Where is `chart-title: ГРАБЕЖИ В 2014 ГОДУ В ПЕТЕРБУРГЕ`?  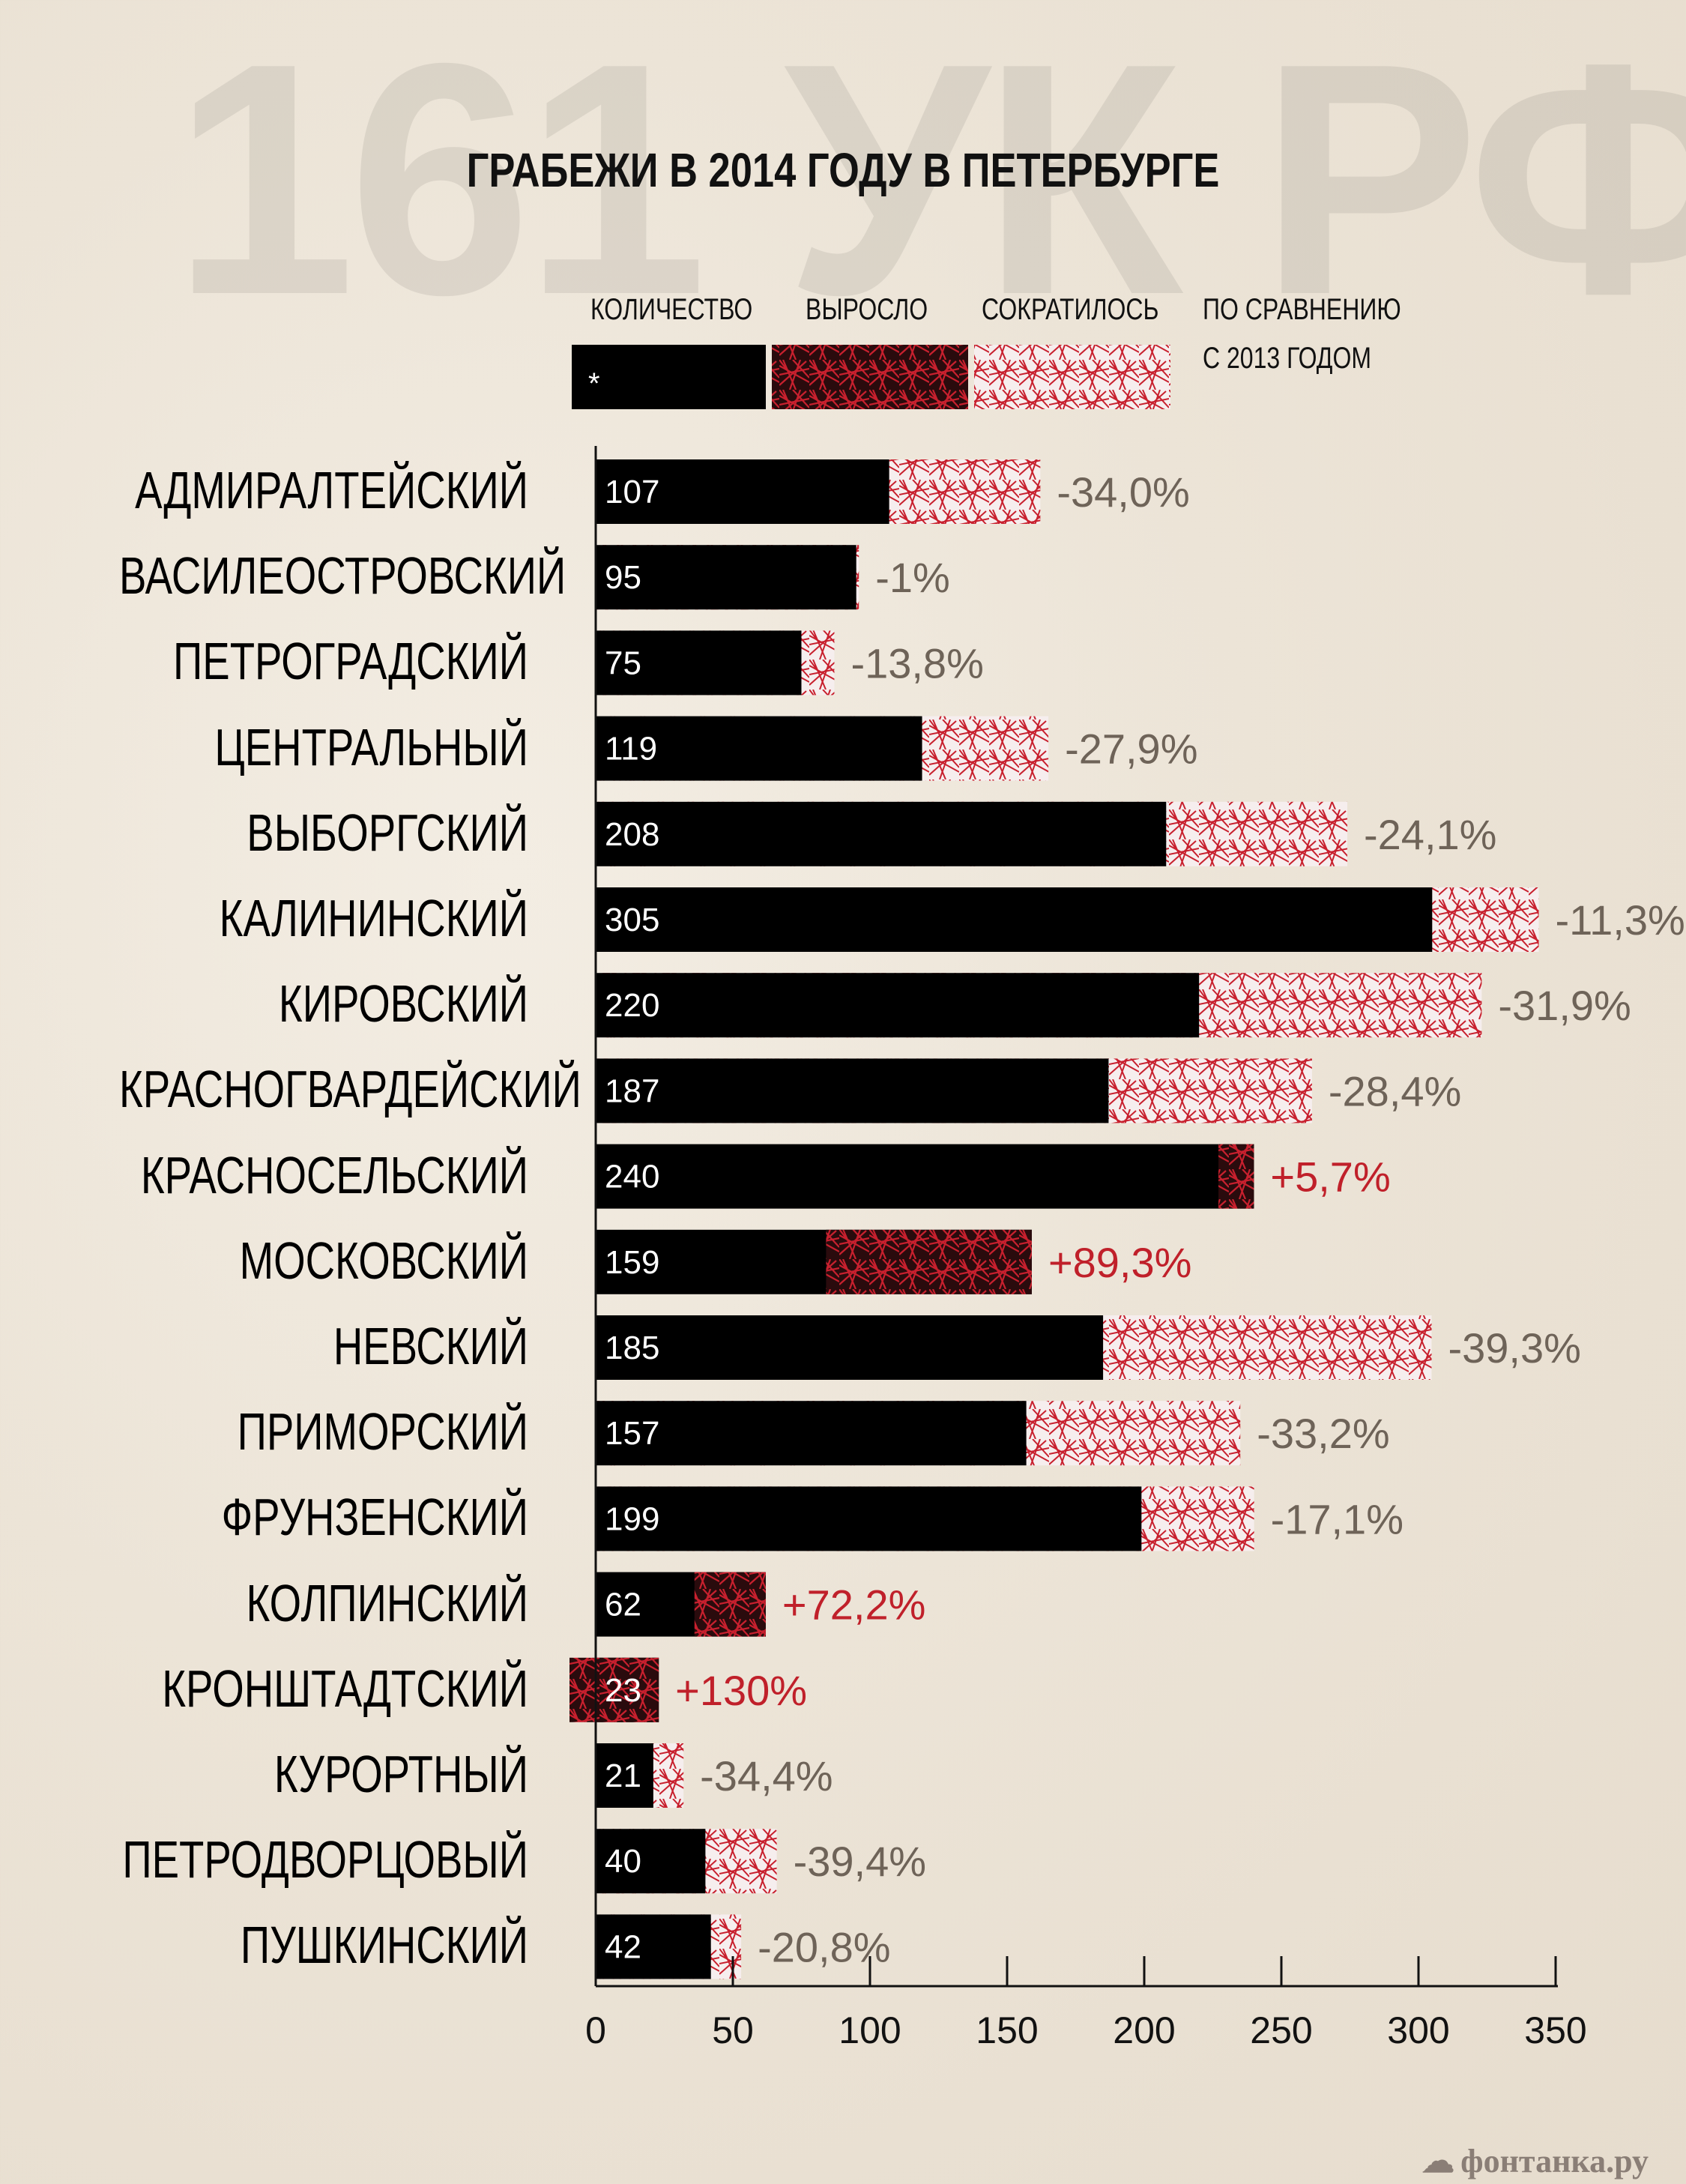
chart-title: ГРАБЕЖИ В 2014 ГОДУ В ПЕТЕРБУРГЕ is located at coordinates (843, 170).